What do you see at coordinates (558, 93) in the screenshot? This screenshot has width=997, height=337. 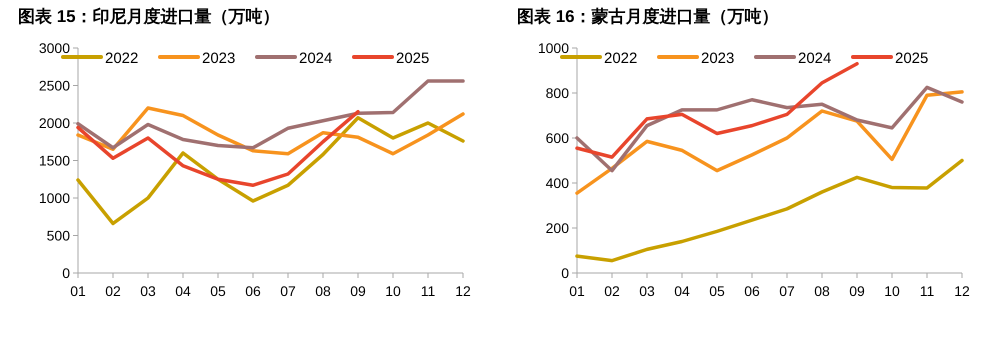 I see `y-tick-label: 800` at bounding box center [558, 93].